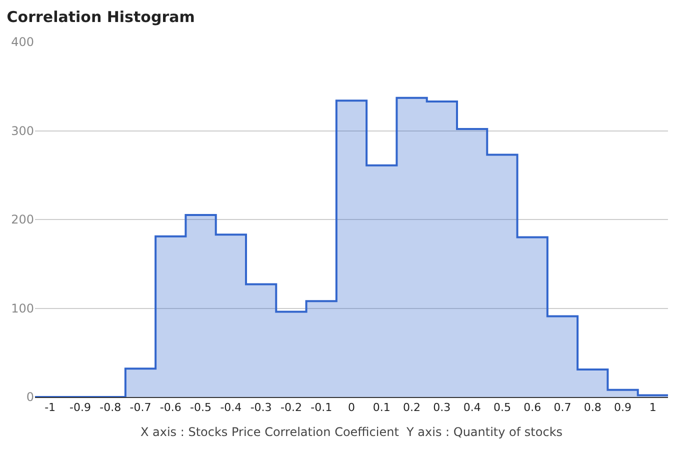  What do you see at coordinates (50, 407) in the screenshot?
I see `x-tick-label: -1` at bounding box center [50, 407].